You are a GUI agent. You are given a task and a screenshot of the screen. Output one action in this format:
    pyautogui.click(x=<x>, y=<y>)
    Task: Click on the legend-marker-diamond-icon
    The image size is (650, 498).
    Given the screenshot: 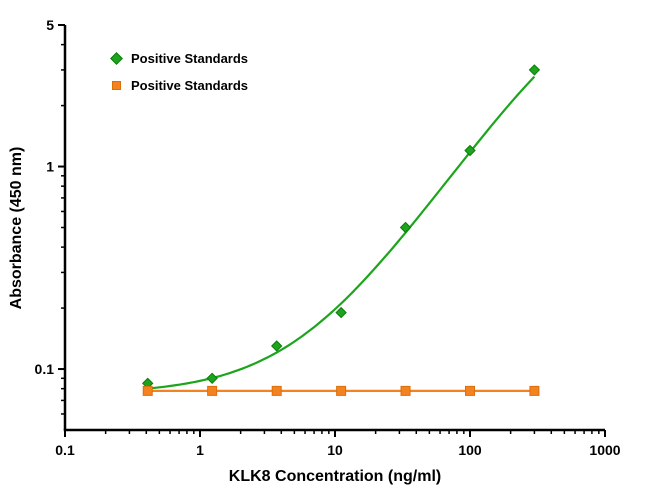 What is the action you would take?
    pyautogui.click(x=116, y=58)
    